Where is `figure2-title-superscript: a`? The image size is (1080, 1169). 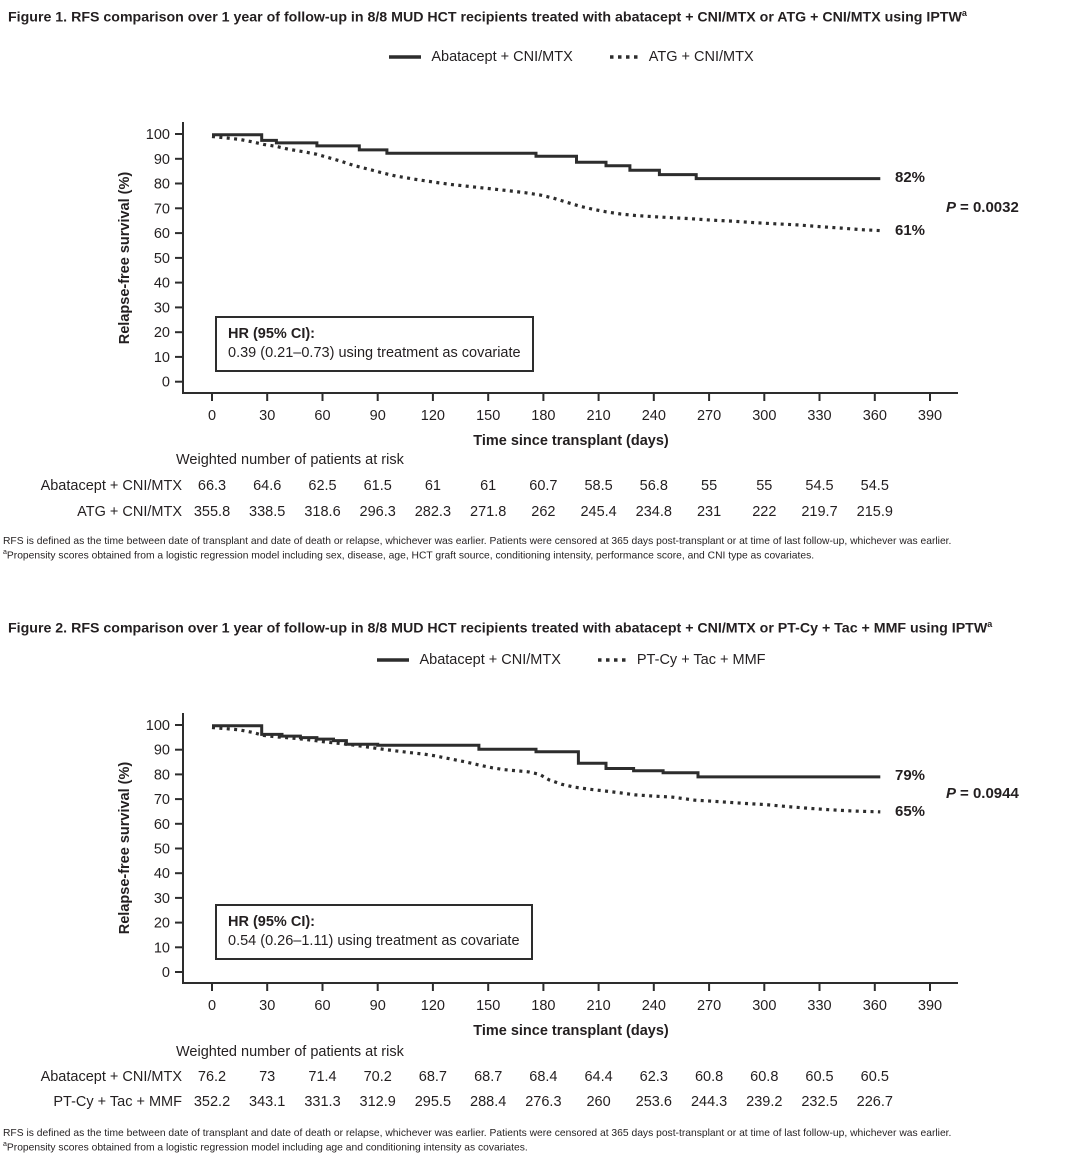
figure2-title-superscript: a is located at coordinates (990, 624).